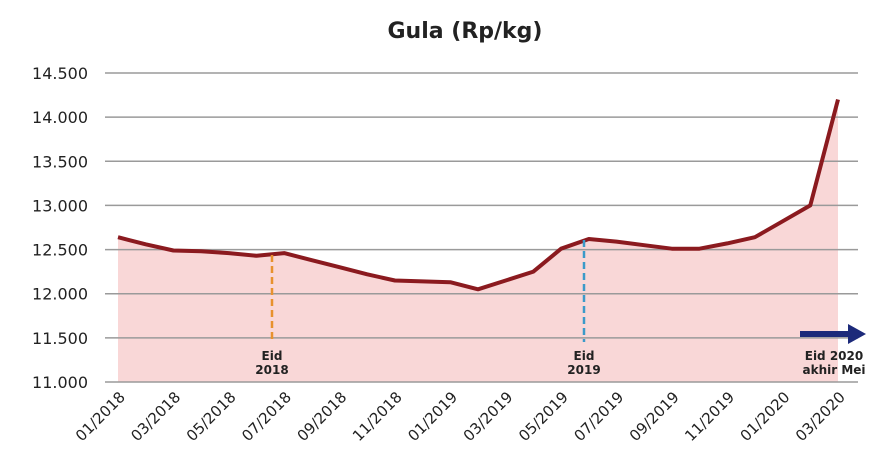 The height and width of the screenshot is (468, 881). What do you see at coordinates (465, 31) in the screenshot?
I see `chart-title: Gula (Rp/kg)` at bounding box center [465, 31].